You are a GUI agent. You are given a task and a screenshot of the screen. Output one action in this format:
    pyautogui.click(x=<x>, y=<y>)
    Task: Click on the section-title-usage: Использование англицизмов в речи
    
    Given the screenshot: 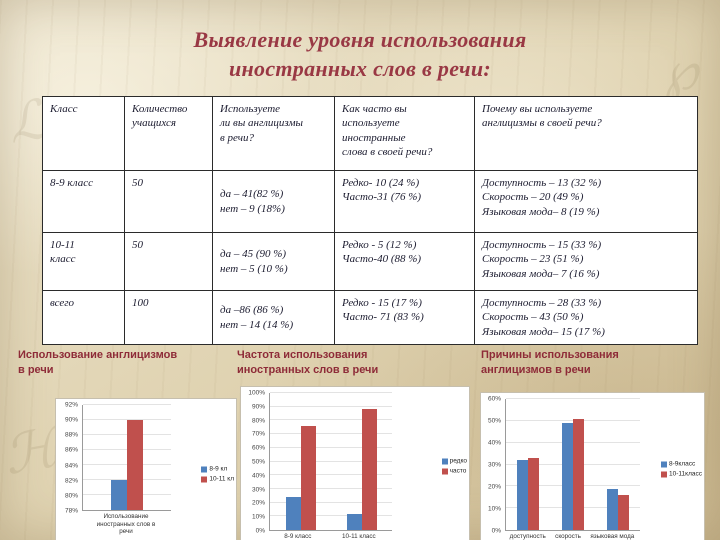 What is the action you would take?
    pyautogui.click(x=98, y=362)
    